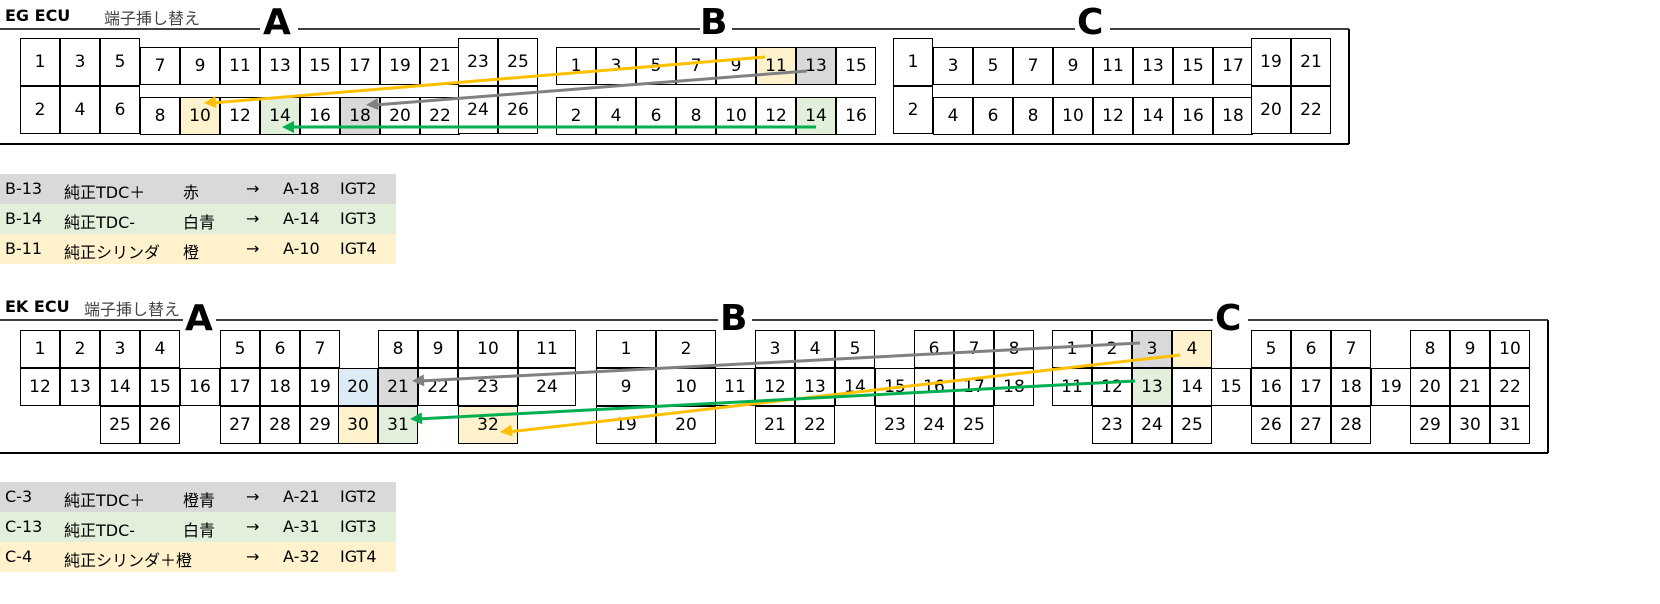  I want to click on eg-remap-row: B-11 純正シリンダ 橙 → A-10 IGT4, so click(198, 249).